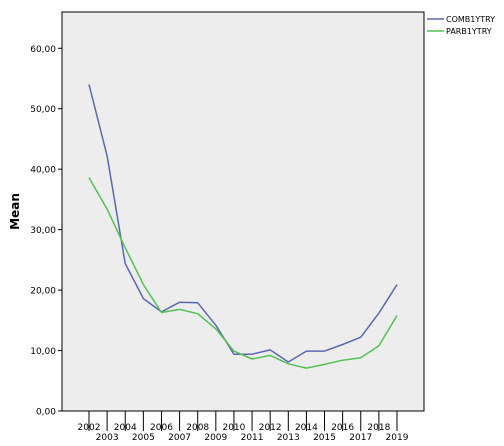 This screenshot has height=446, width=504. What do you see at coordinates (360, 437) in the screenshot?
I see `x-tick-label: 2017` at bounding box center [360, 437].